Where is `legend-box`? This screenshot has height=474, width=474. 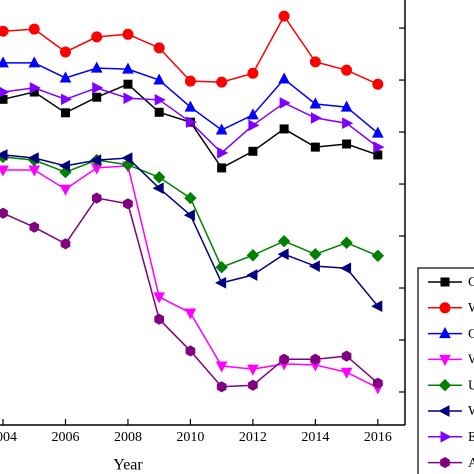 legend-box is located at coordinates (445, 370).